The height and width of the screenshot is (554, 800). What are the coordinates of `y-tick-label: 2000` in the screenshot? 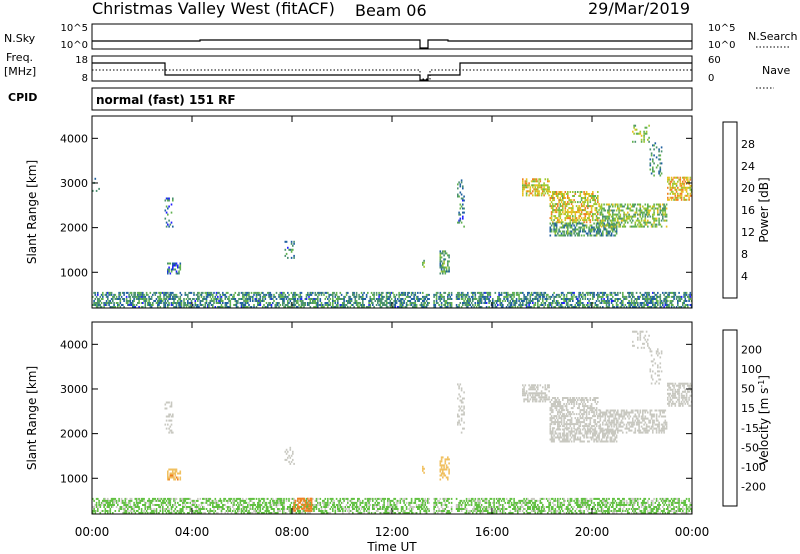 It's located at (74, 228).